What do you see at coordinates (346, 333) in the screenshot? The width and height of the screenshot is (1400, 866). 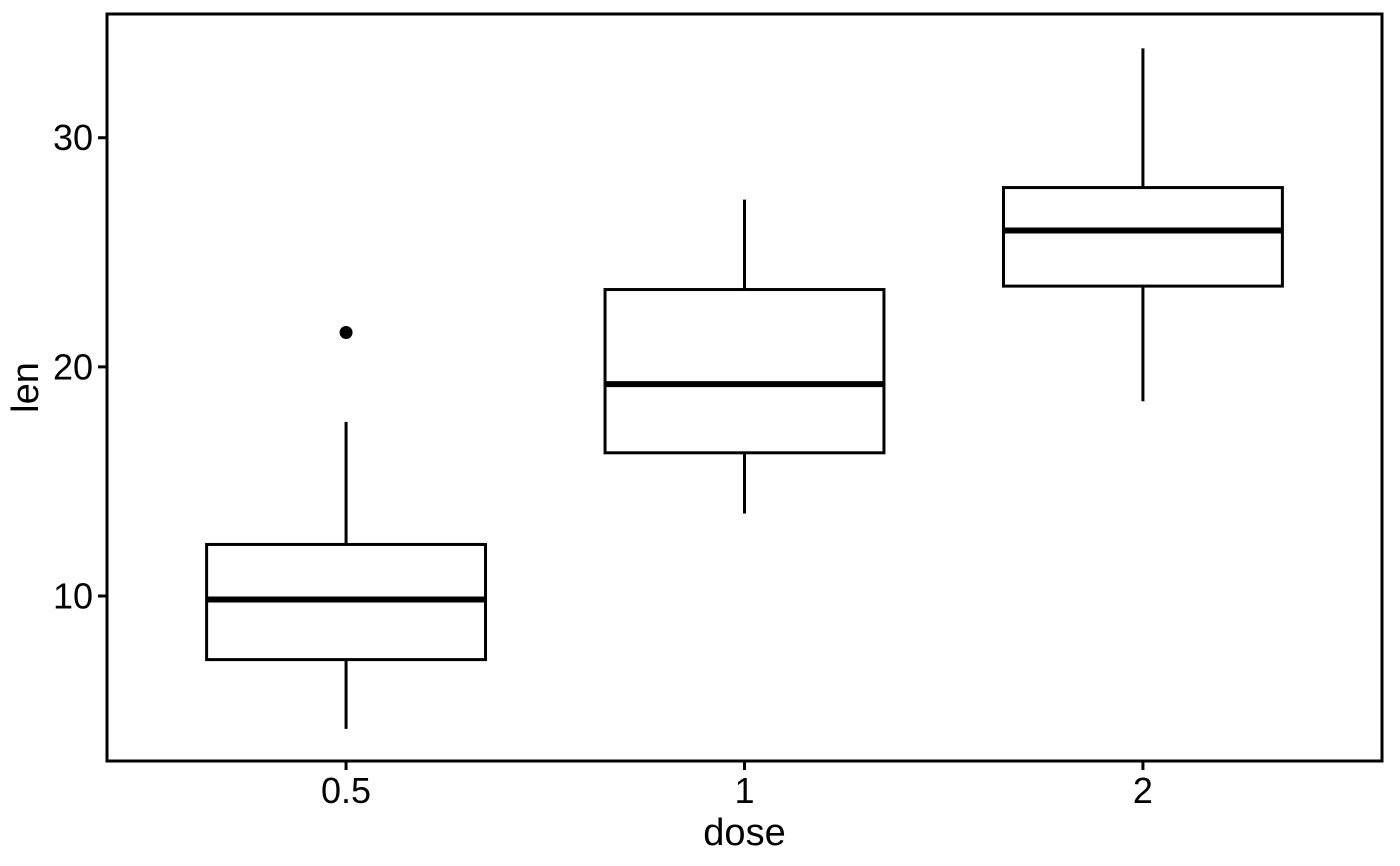 I see `outlier-point` at bounding box center [346, 333].